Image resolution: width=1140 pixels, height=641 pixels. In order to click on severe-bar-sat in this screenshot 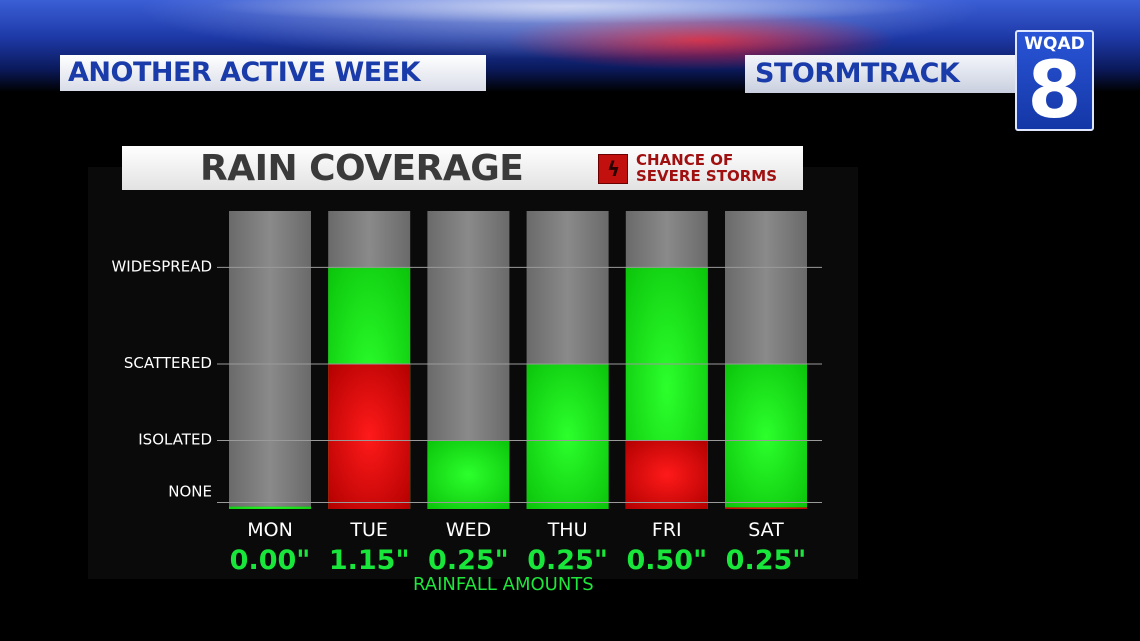, I will do `click(766, 508)`.